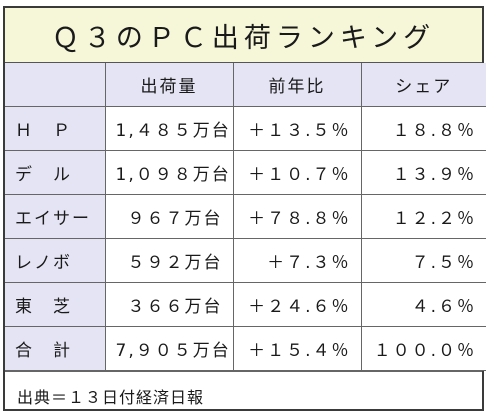 The width and height of the screenshot is (490, 420). I want to click on table-row: 東 芝 ３６６万台 ＋２４.６％ ４.６％, so click(245, 304).